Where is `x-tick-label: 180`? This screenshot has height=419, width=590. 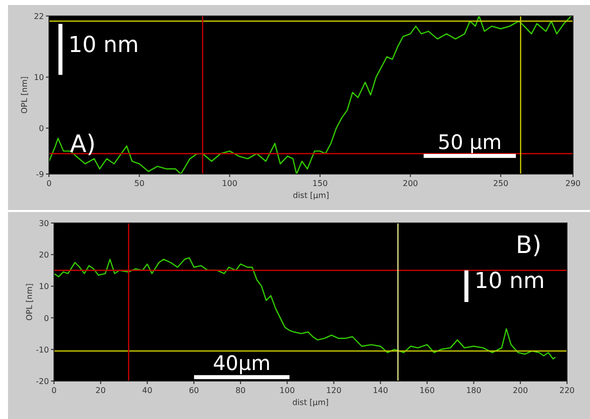
x-tick-label: 180 is located at coordinates (474, 390).